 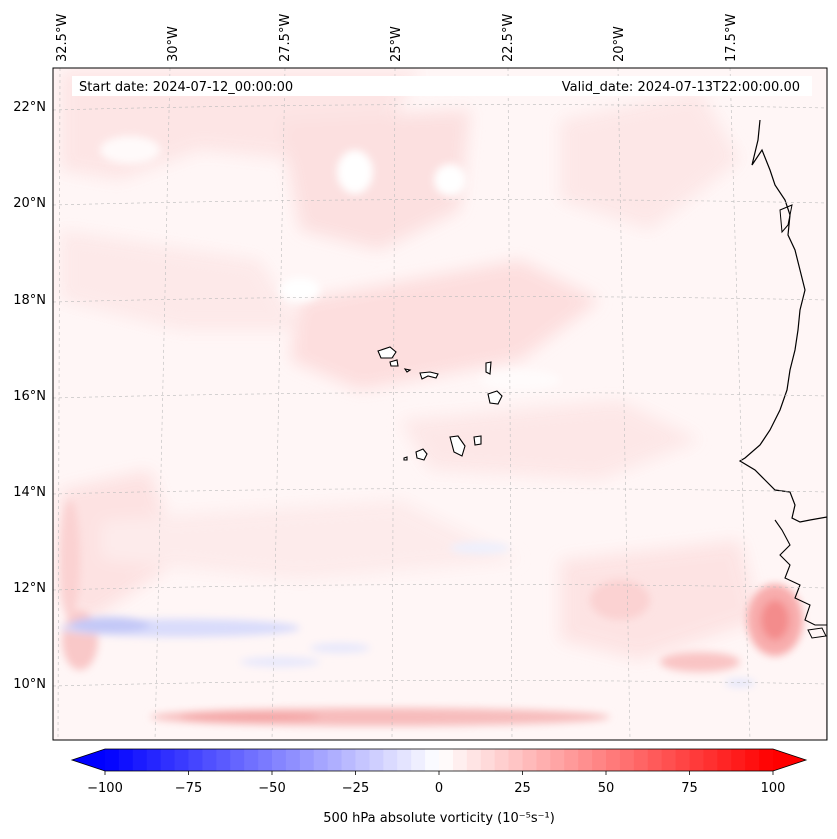 I want to click on colorbar-tick-label: −25, so click(x=355, y=788).